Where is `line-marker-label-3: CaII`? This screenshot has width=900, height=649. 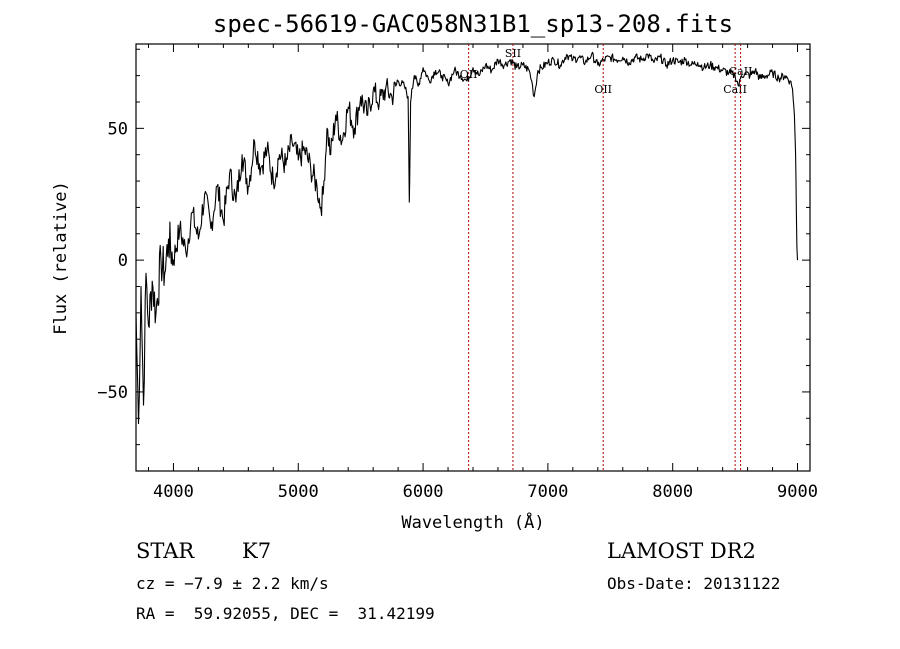 line-marker-label-3: CaII is located at coordinates (735, 89).